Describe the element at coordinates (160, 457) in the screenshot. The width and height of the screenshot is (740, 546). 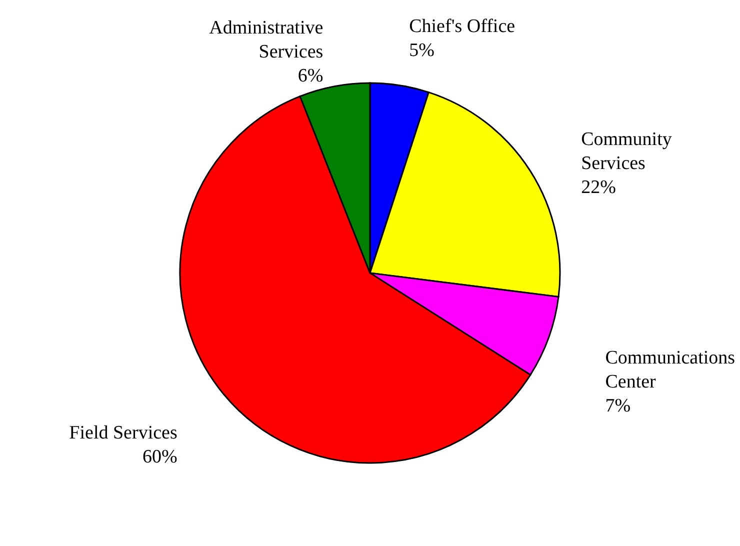
I see `data-label: 60%` at that location.